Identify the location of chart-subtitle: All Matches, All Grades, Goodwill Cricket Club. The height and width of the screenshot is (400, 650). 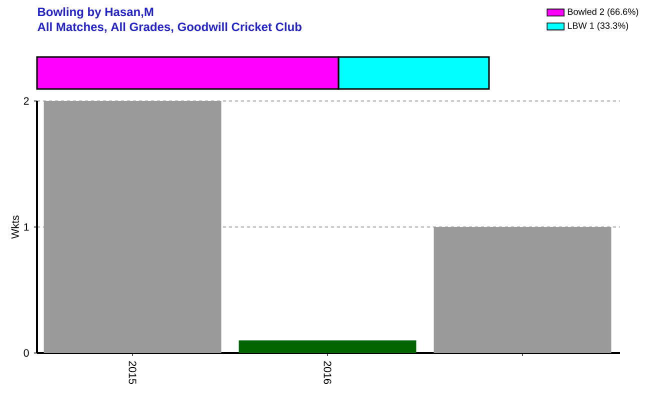
(170, 27).